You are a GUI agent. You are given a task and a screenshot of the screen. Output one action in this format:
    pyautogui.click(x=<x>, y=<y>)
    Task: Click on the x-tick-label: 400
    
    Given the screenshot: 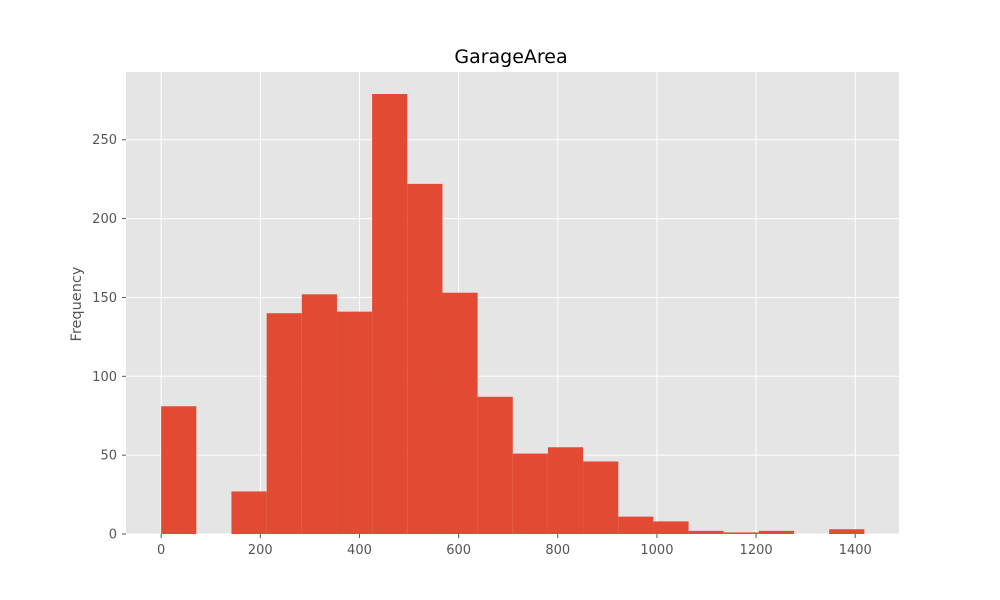 What is the action you would take?
    pyautogui.click(x=359, y=550)
    